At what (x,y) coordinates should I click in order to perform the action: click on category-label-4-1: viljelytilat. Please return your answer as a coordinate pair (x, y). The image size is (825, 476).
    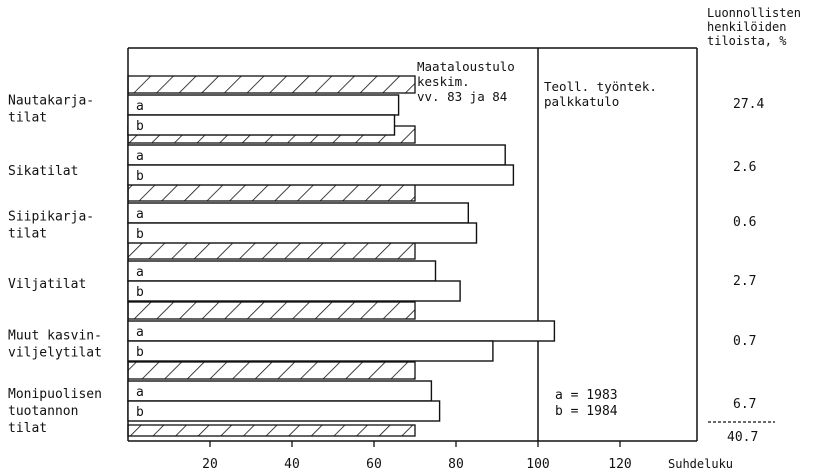
    Looking at the image, I should click on (55, 353).